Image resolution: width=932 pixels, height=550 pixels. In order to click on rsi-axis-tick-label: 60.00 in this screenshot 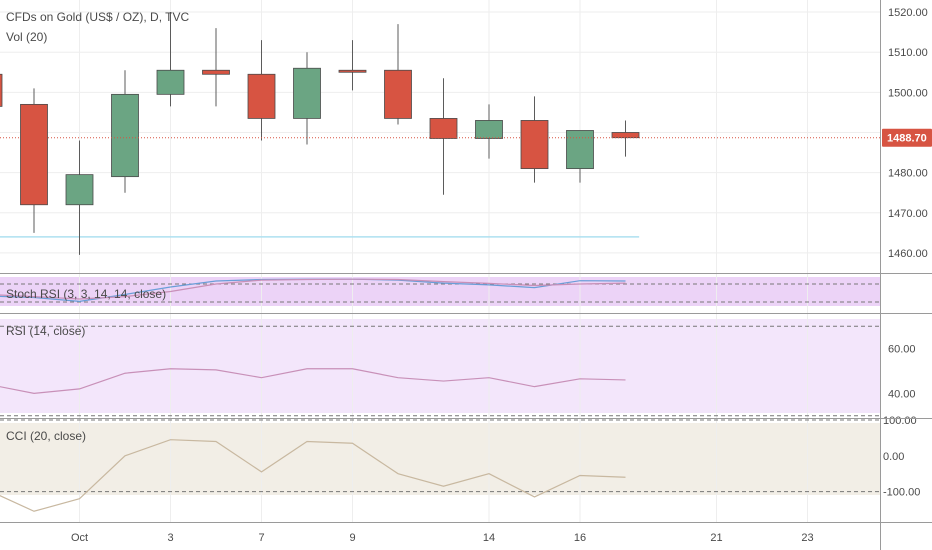, I will do `click(902, 350)`.